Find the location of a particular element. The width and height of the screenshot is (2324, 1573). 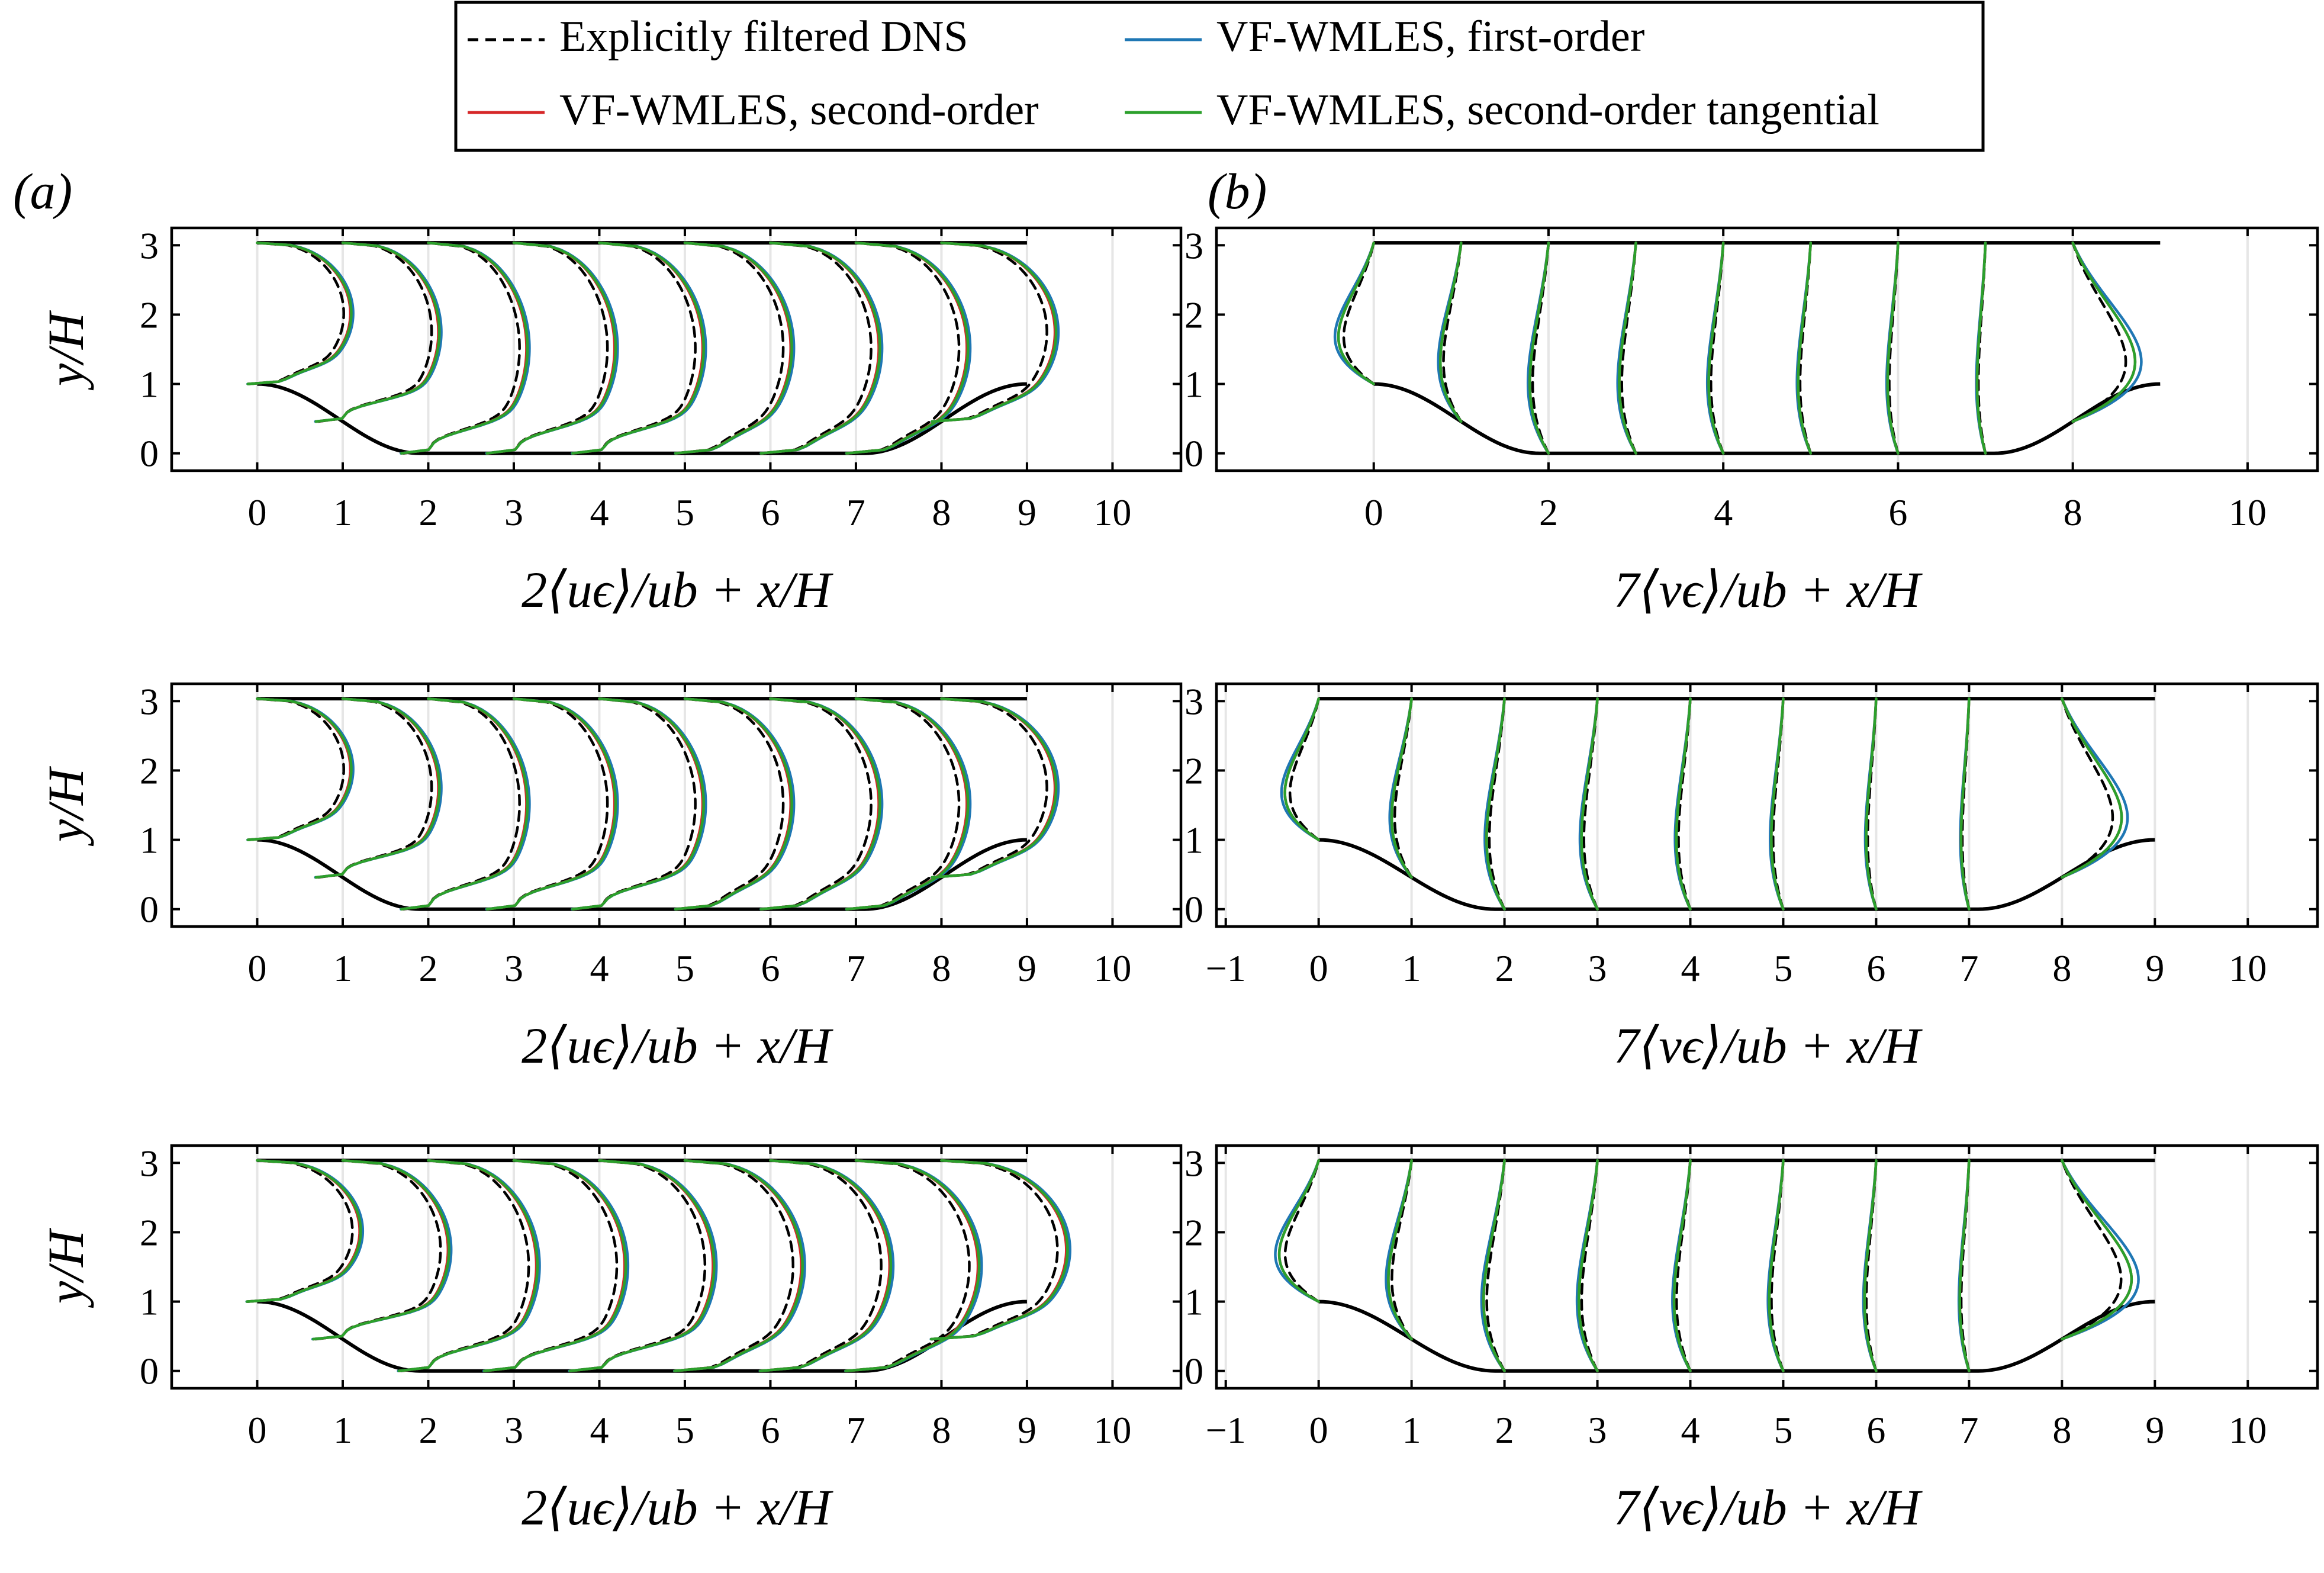

x-tick-label-4: 3 is located at coordinates (1598, 968).